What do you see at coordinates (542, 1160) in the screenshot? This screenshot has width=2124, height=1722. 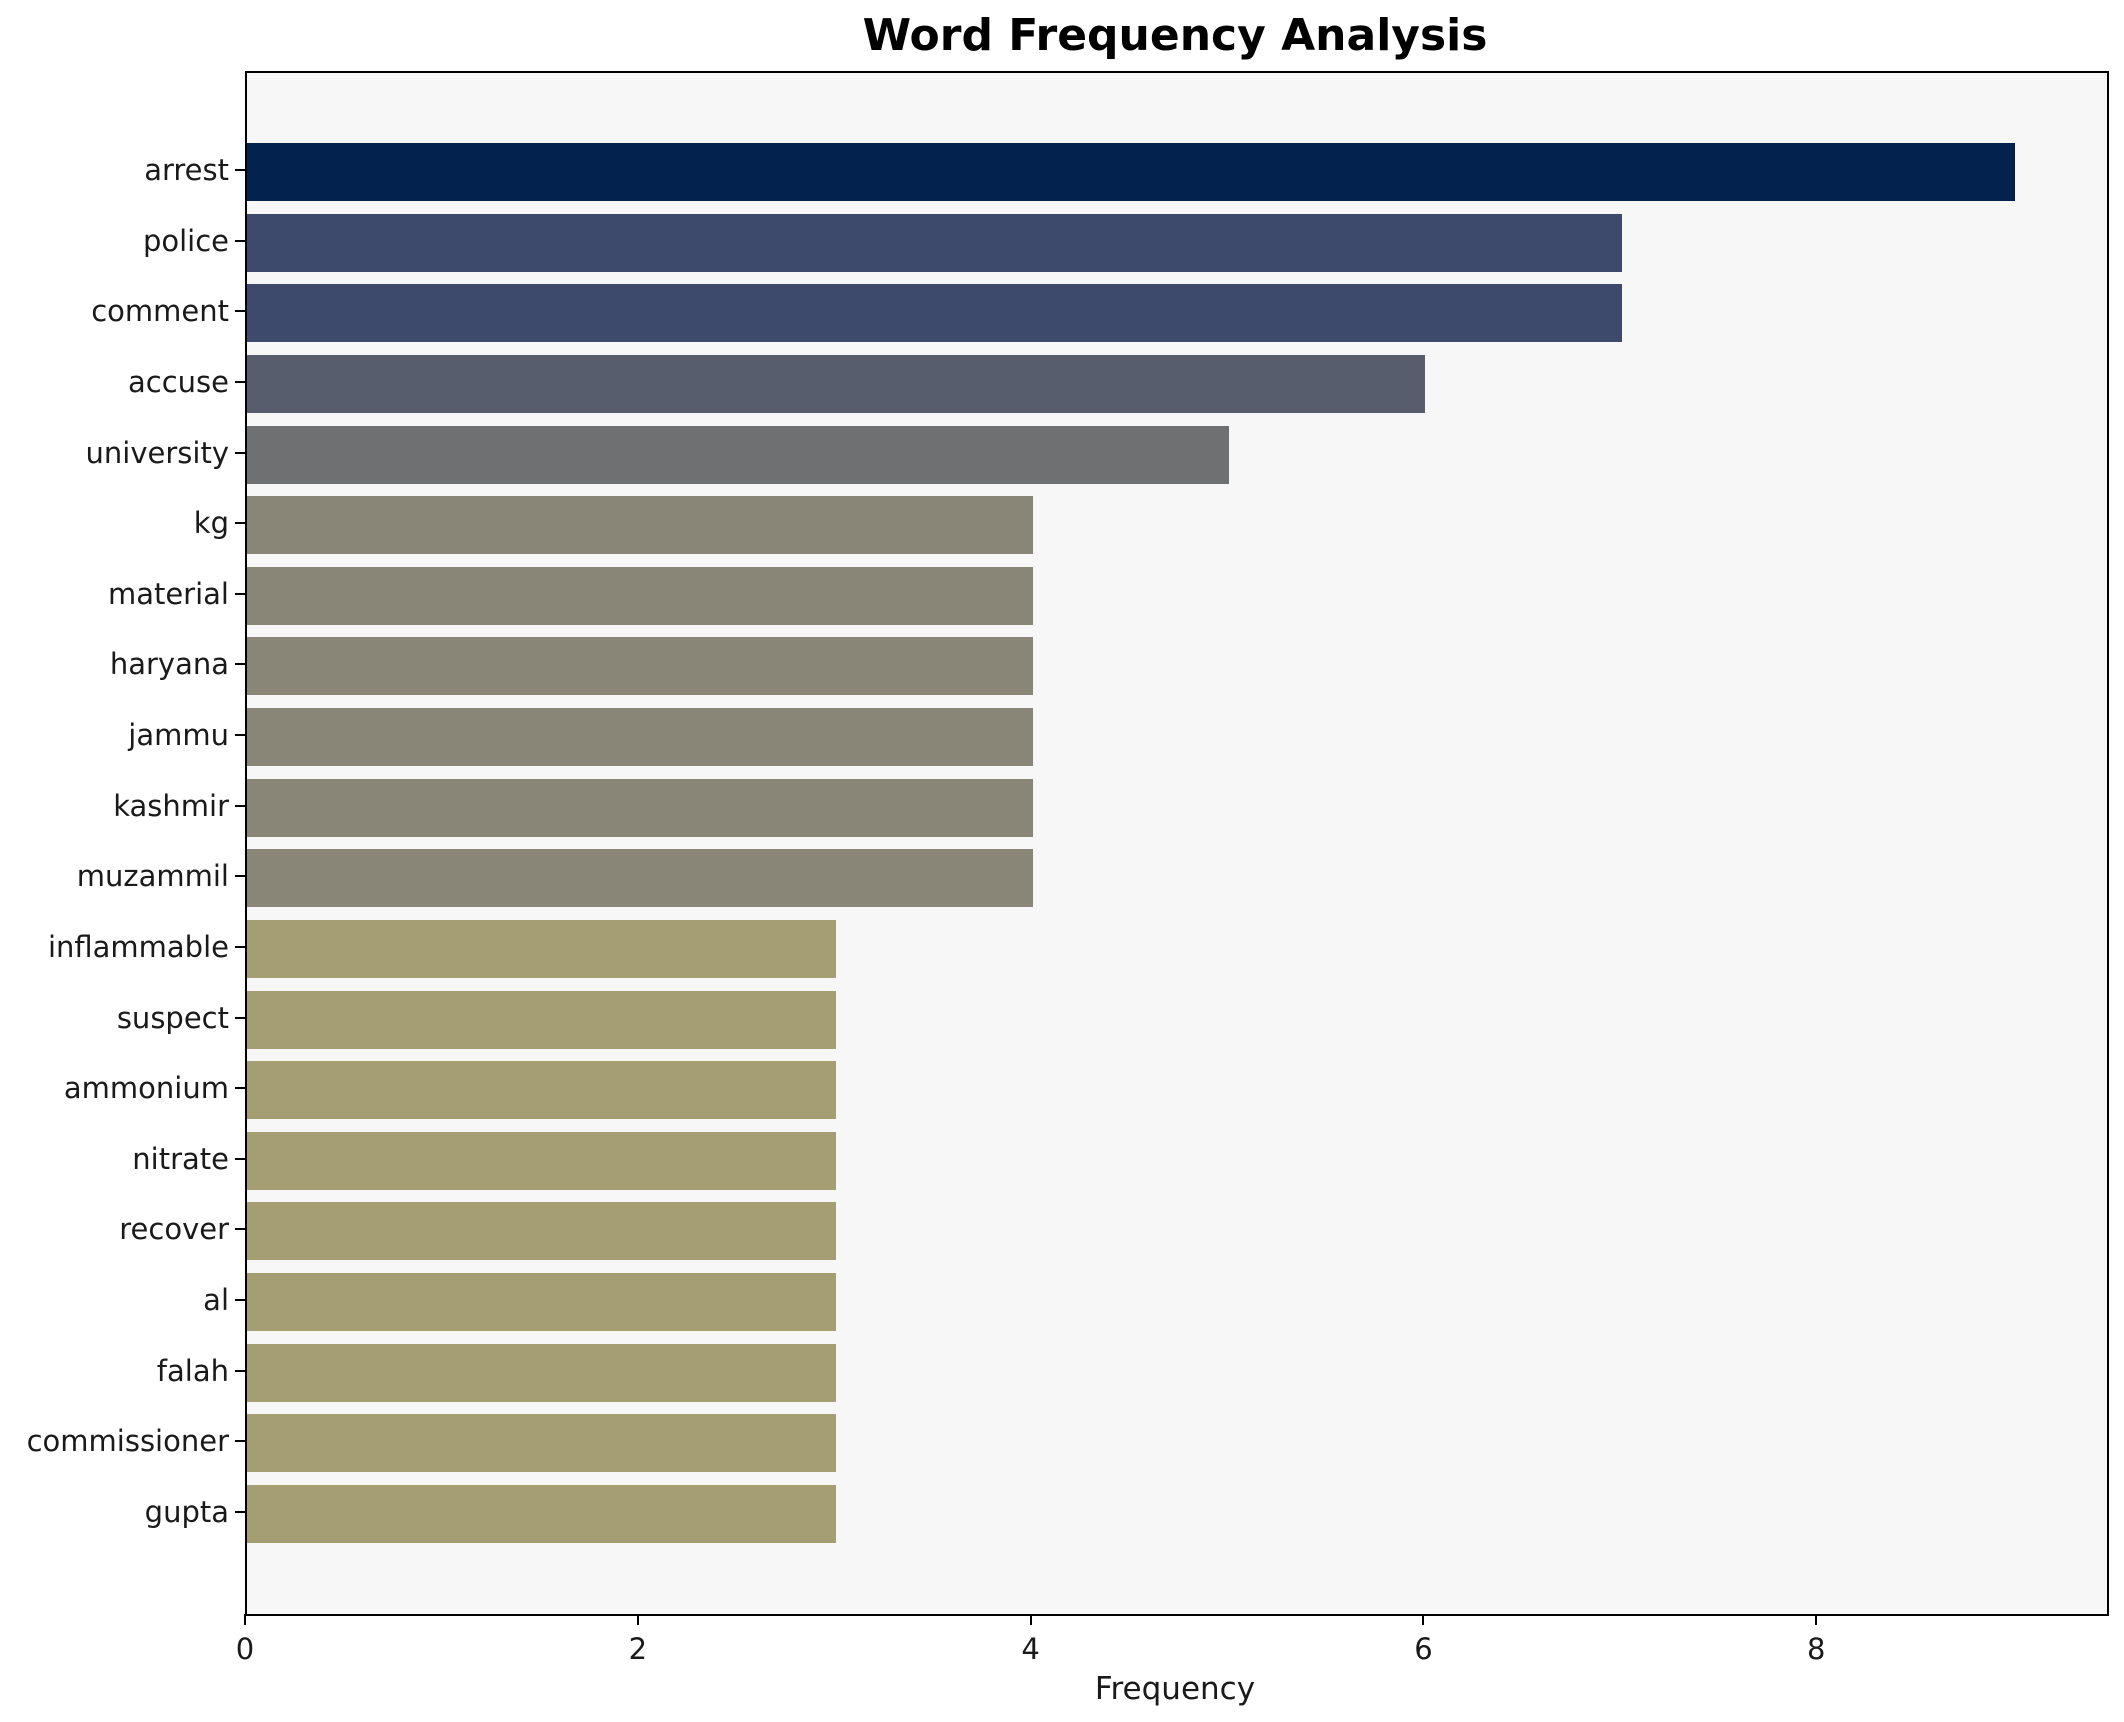 I see `bar-nitrate` at bounding box center [542, 1160].